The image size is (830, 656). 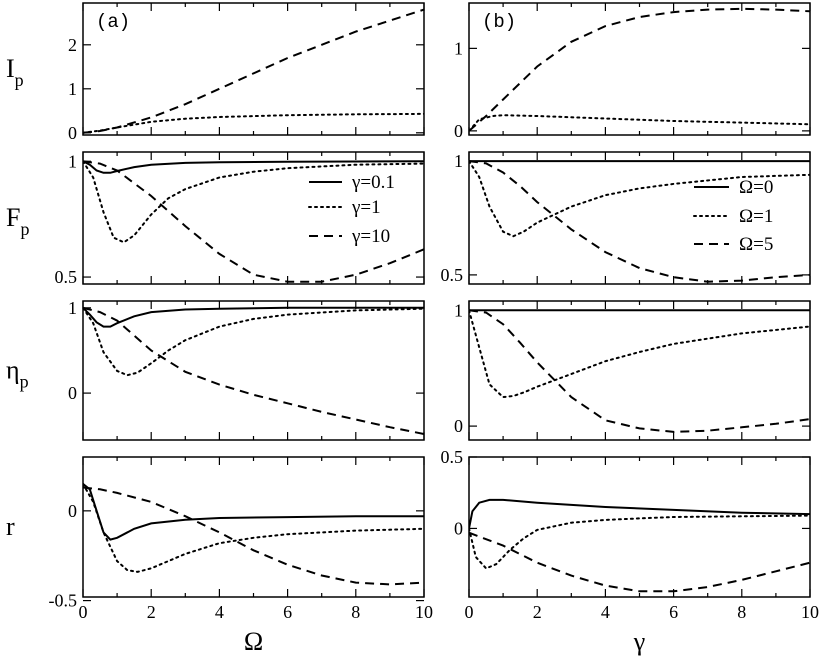 I want to click on panel-a-row2: 0 1 ηp, so click(x=215, y=369).